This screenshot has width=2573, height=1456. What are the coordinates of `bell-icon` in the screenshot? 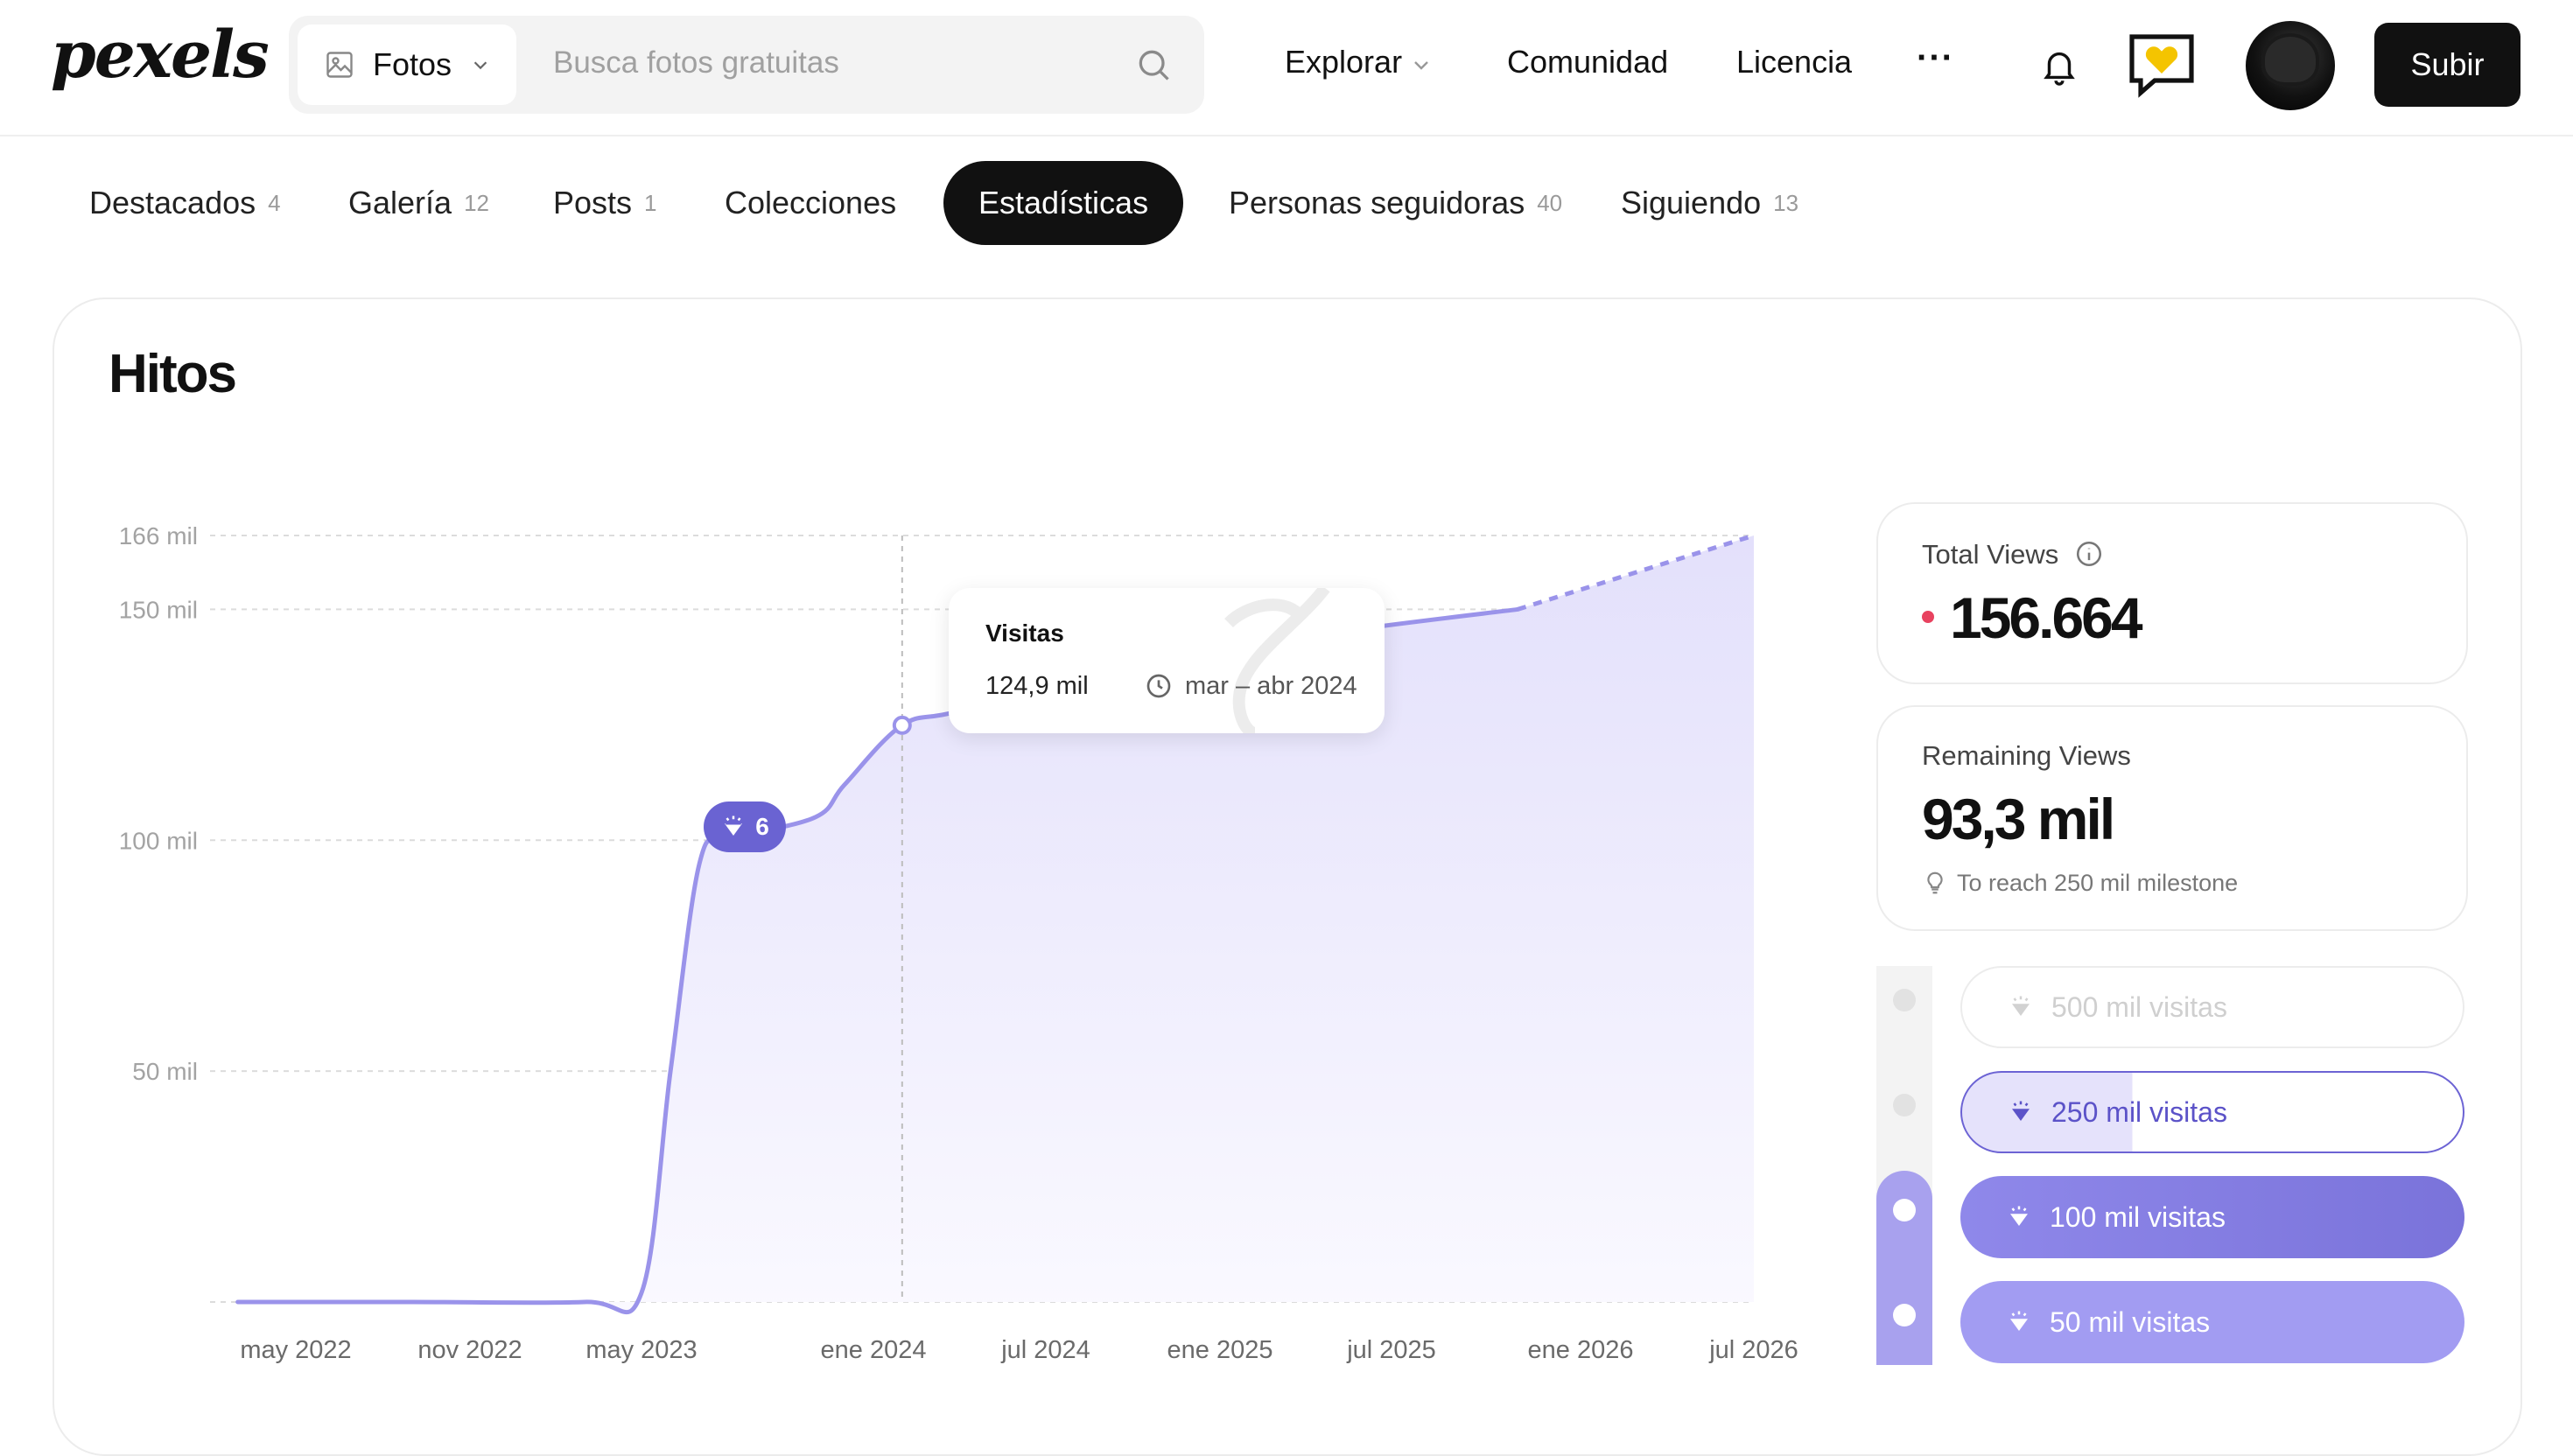 It's located at (2059, 66).